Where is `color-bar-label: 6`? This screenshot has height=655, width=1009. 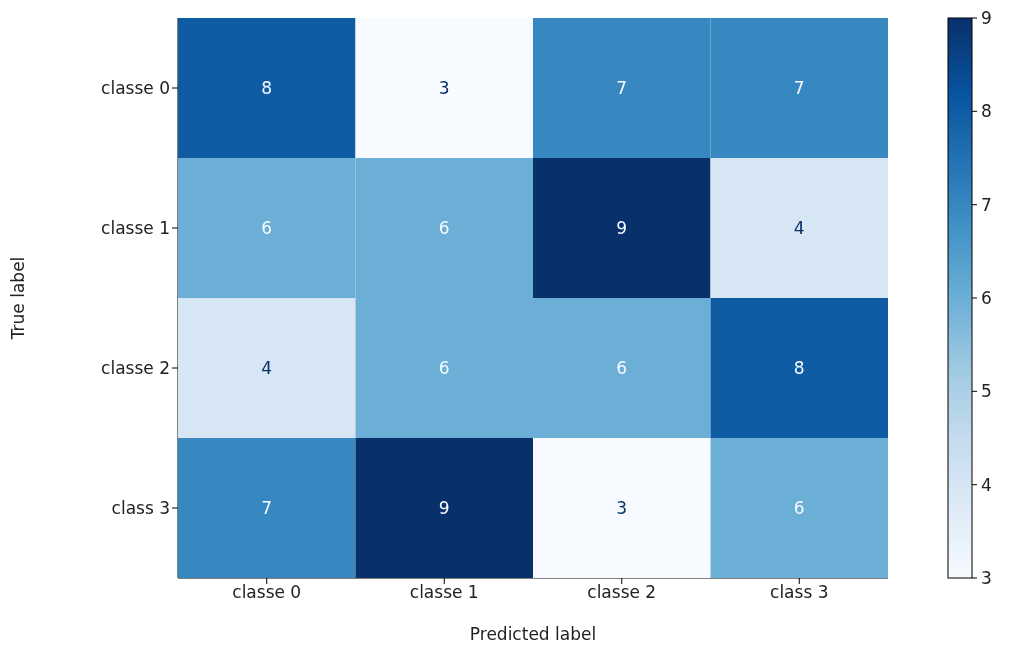
color-bar-label: 6 is located at coordinates (986, 298).